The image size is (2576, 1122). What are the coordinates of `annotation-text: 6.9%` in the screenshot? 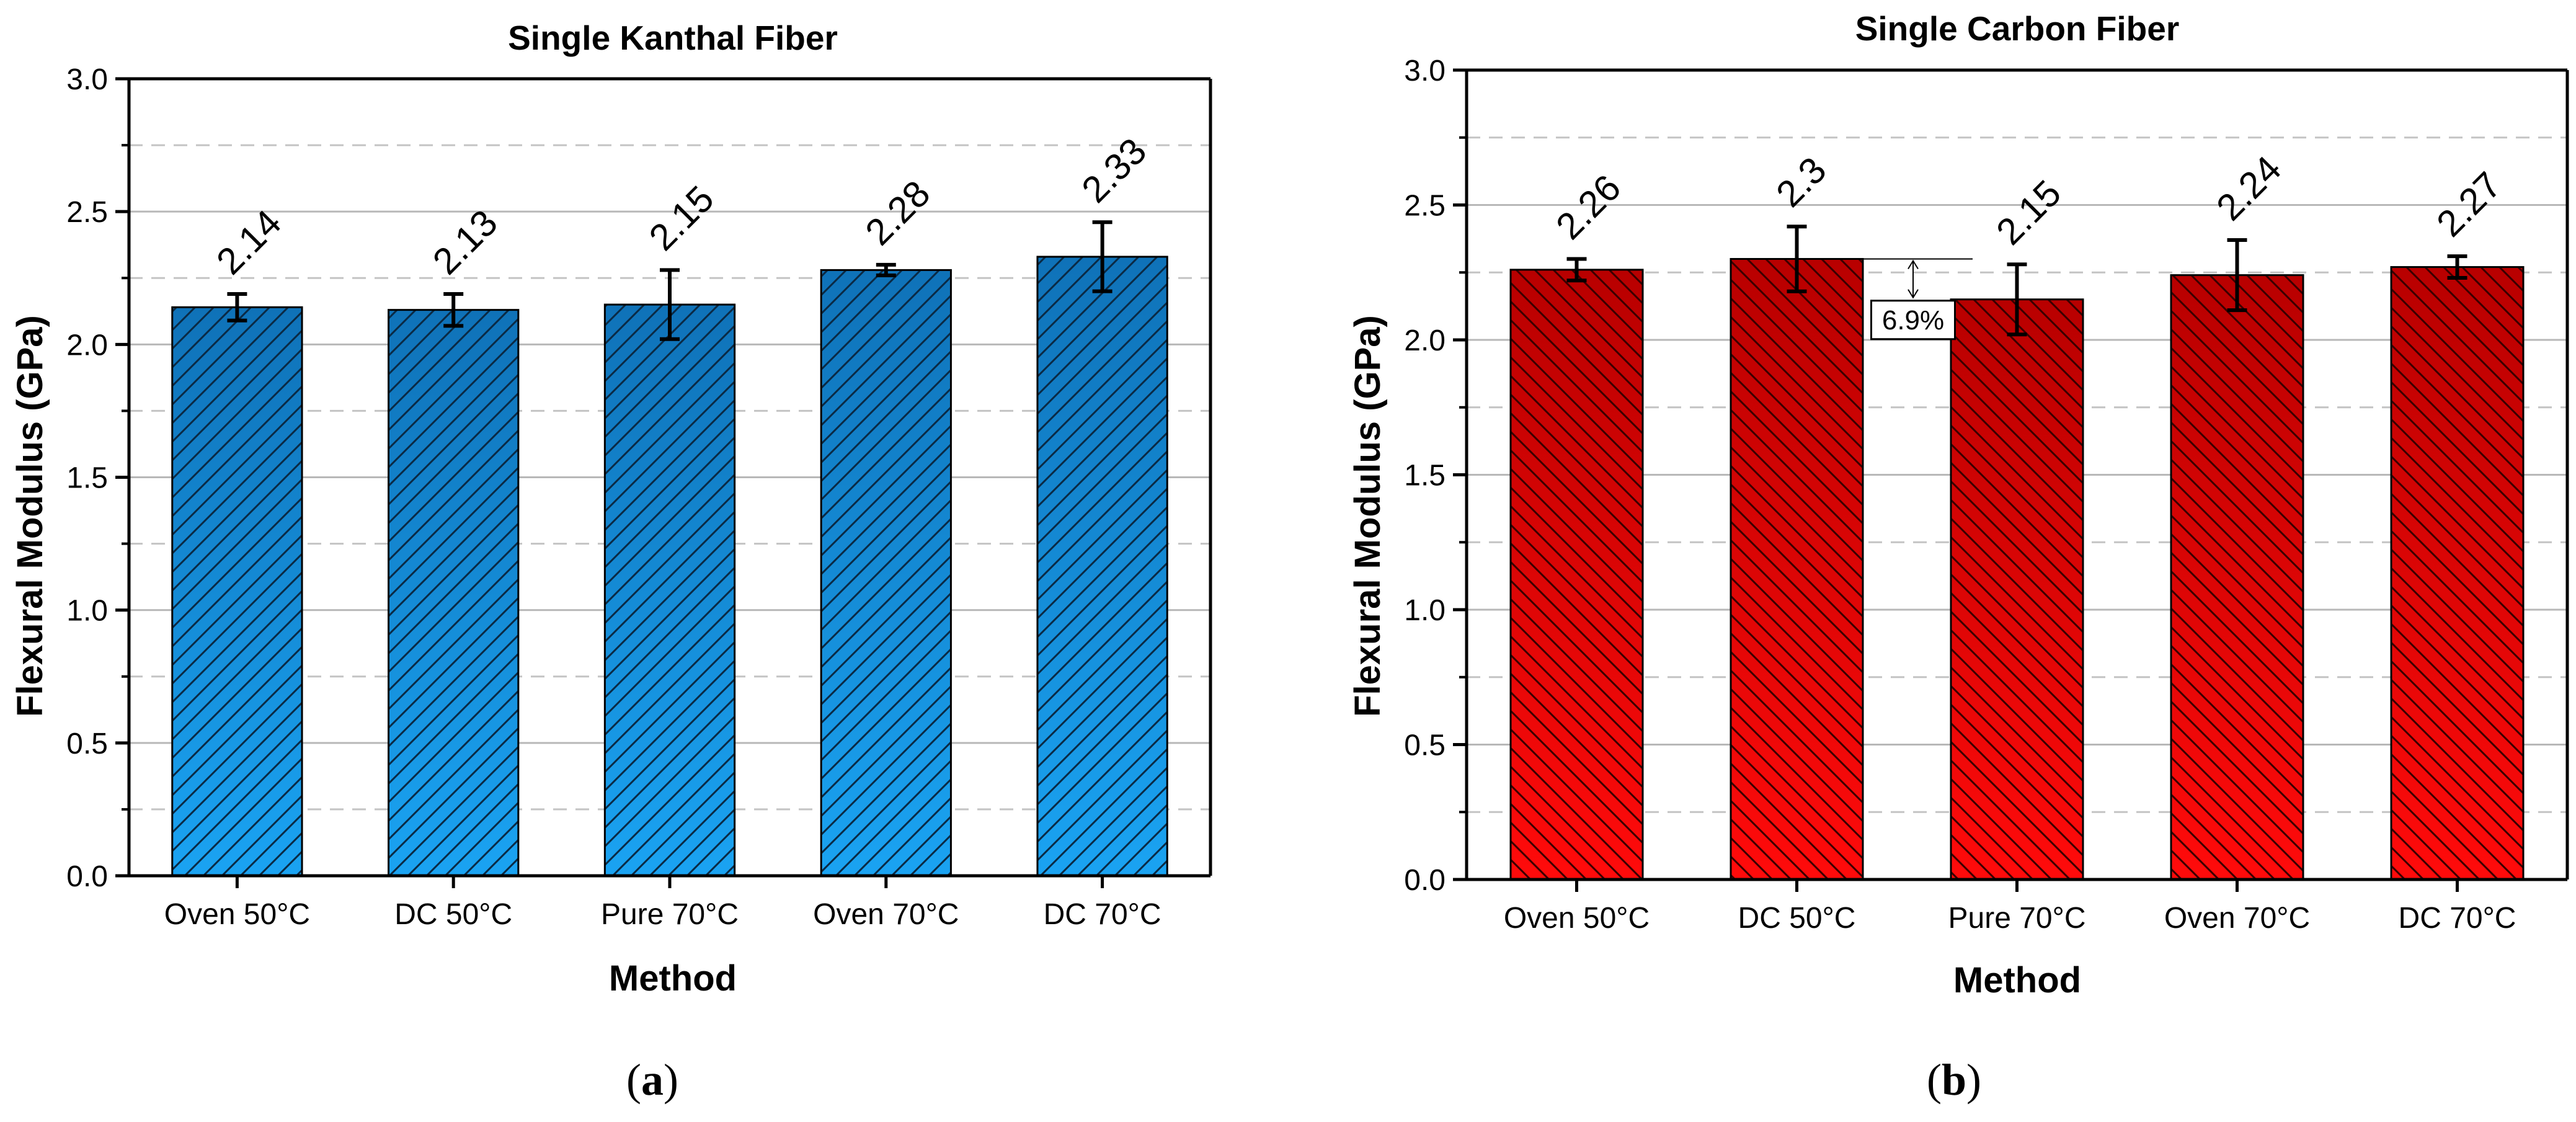 It's located at (1913, 320).